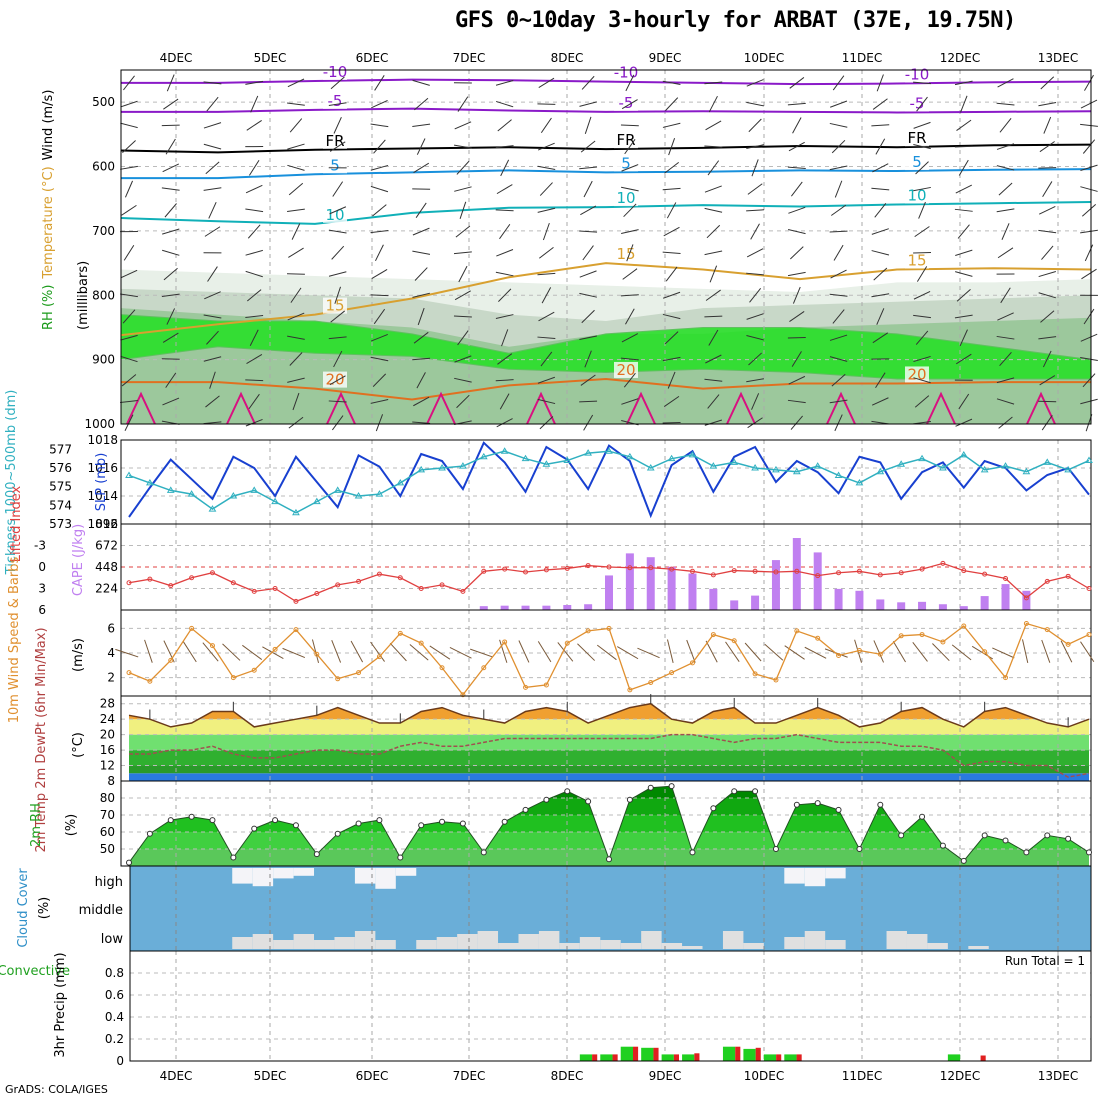 The width and height of the screenshot is (1100, 1100). Describe the element at coordinates (1045, 961) in the screenshot. I see `run-total-annotation: Run Total = 1` at that location.